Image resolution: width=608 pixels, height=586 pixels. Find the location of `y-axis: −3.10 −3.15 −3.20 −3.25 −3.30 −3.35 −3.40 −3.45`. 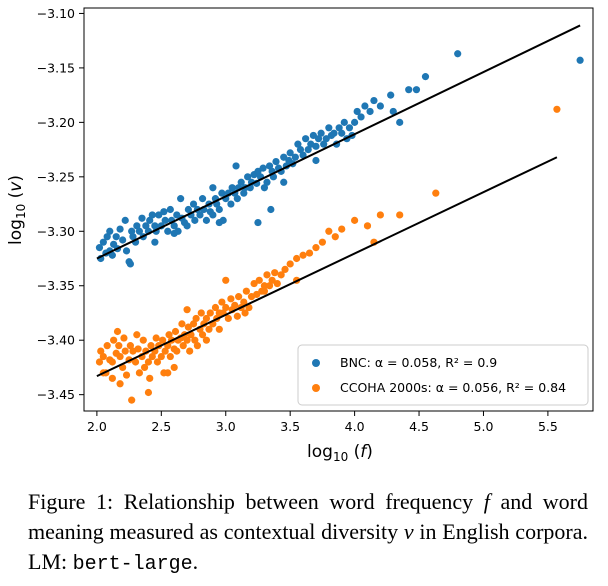

y-axis: −3.10 −3.15 −3.20 −3.25 −3.30 −3.35 −3.40 −3.45 is located at coordinates (60, 204).